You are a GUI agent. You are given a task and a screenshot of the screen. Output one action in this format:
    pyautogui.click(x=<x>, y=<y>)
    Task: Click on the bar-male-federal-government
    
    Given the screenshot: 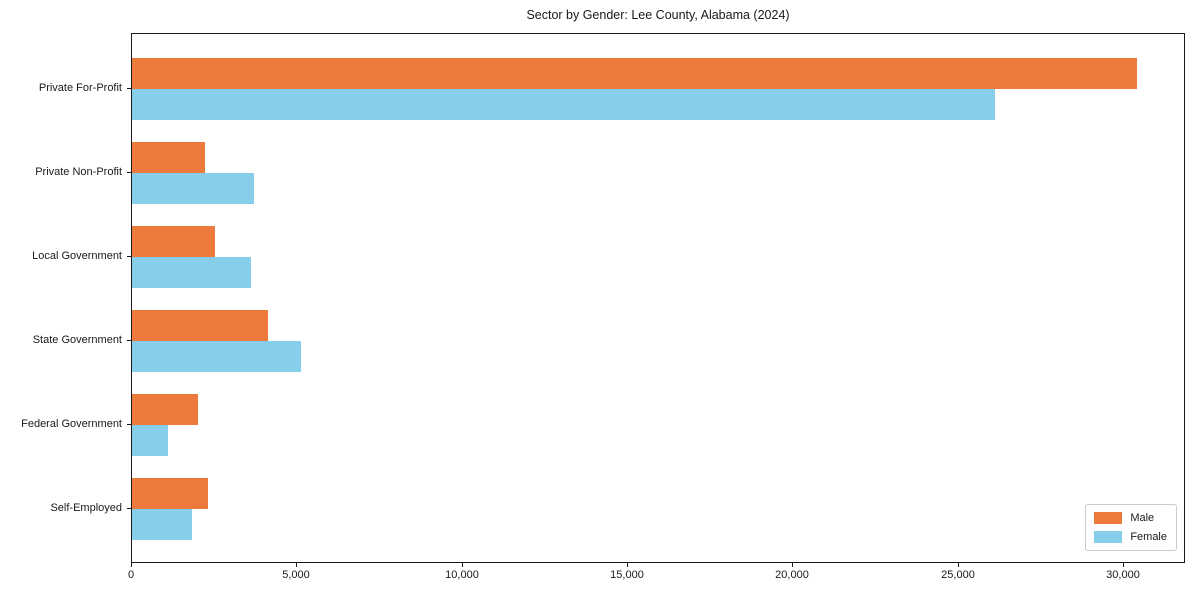 What is the action you would take?
    pyautogui.click(x=165, y=409)
    